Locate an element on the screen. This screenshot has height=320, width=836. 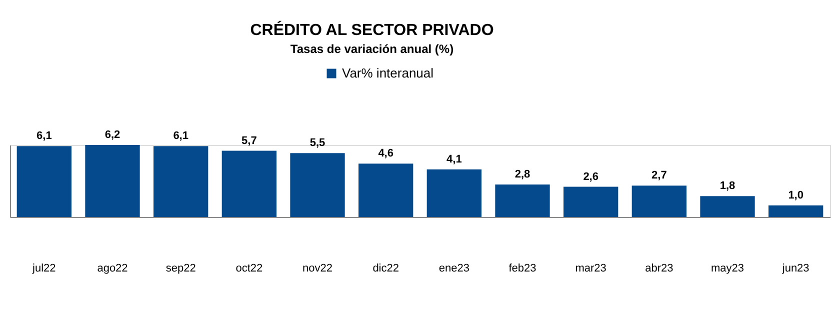
x-tick-label: abr23 is located at coordinates (659, 268).